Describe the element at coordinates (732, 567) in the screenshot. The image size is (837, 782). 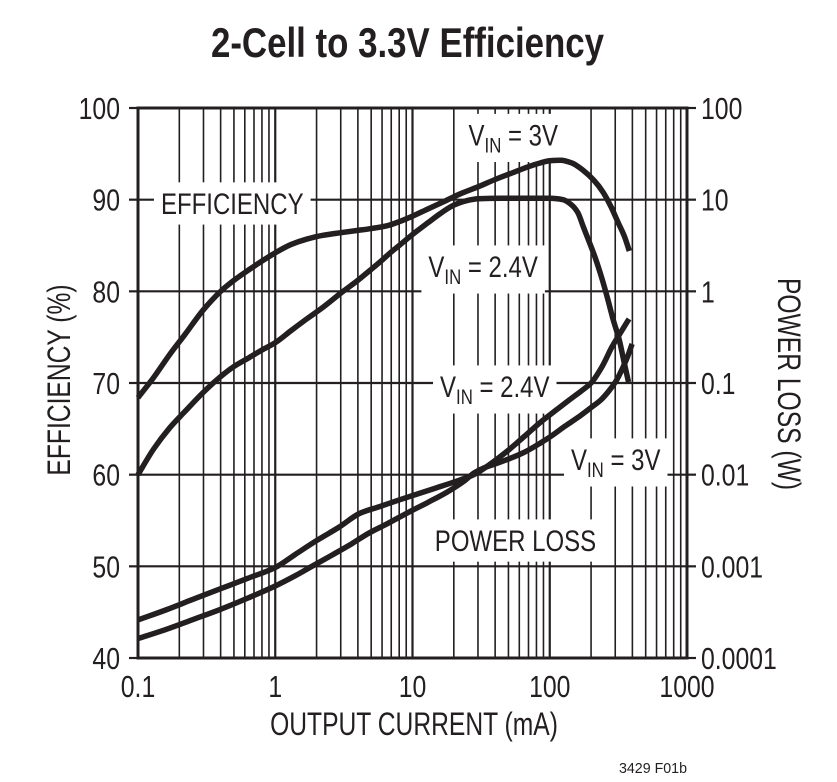
I see `right-axis-tick-label: 0.001` at that location.